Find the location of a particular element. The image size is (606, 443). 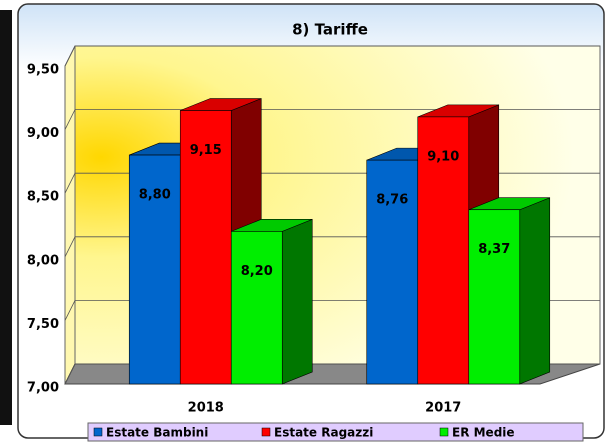

x-tick-label: 2017 is located at coordinates (443, 408).